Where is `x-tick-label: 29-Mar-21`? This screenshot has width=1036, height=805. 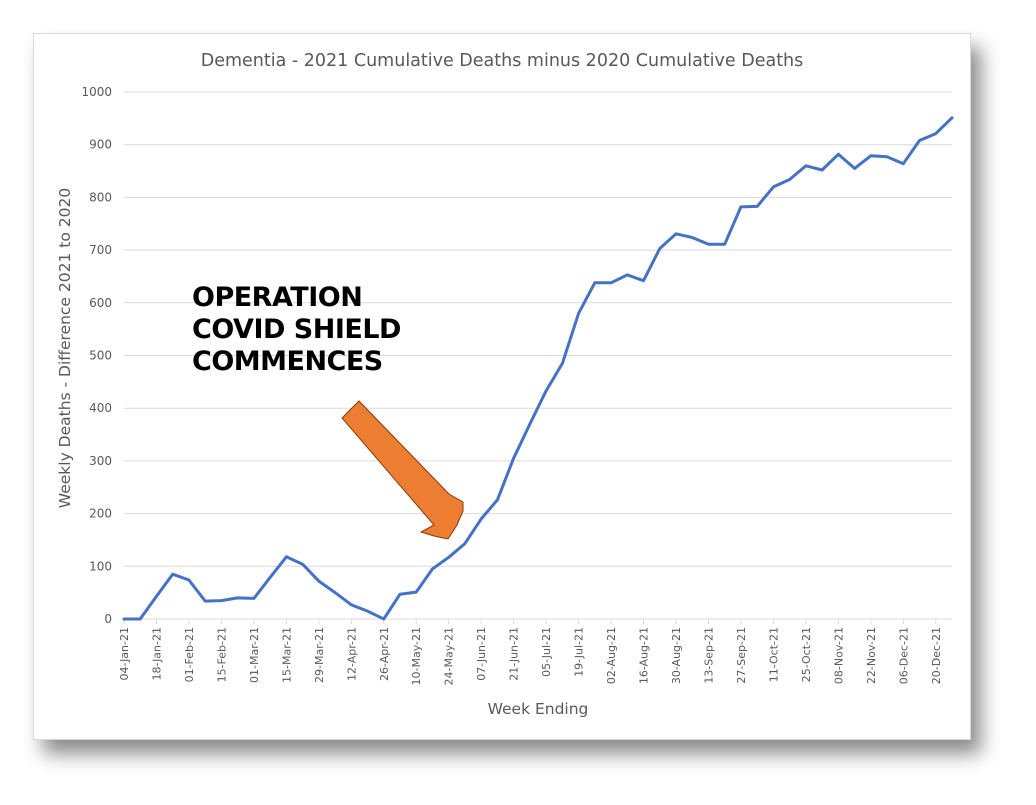
x-tick-label: 29-Mar-21 is located at coordinates (319, 655).